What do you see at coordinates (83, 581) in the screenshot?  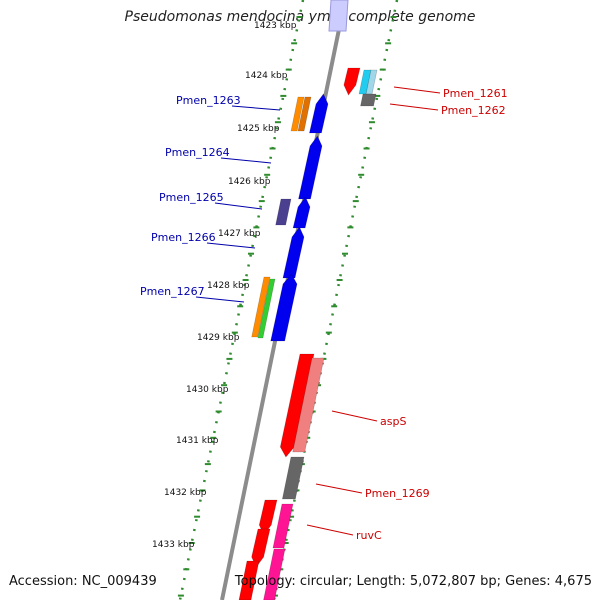 I see `accession-text: Accession: NC_009439` at bounding box center [83, 581].